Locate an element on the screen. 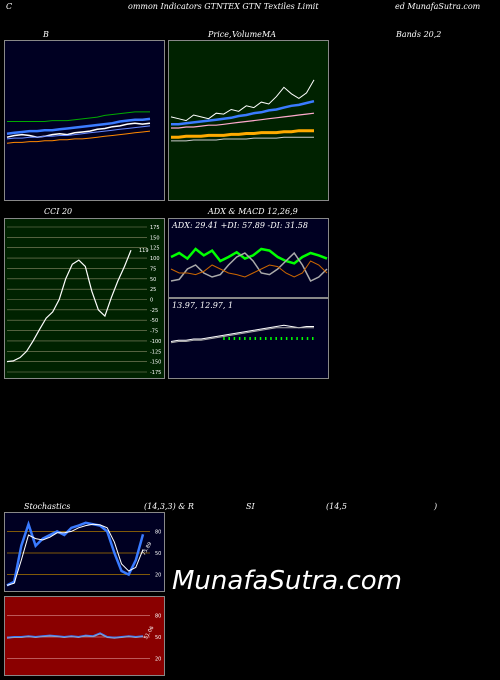 The image size is (500, 680). ma-grey-line is located at coordinates (242, 139).